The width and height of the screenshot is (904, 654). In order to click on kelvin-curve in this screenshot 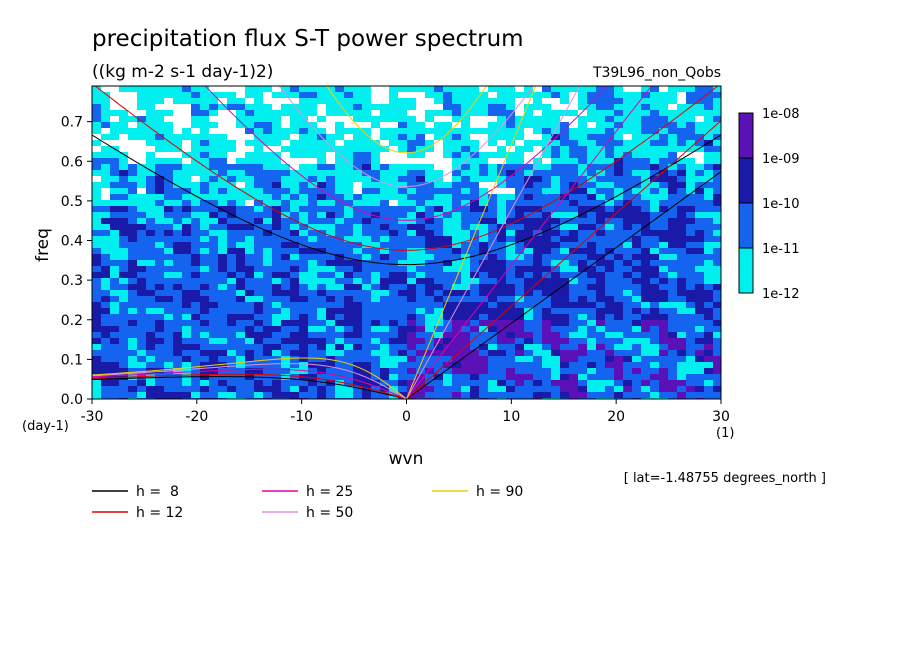, I will do `click(493, 242)`.